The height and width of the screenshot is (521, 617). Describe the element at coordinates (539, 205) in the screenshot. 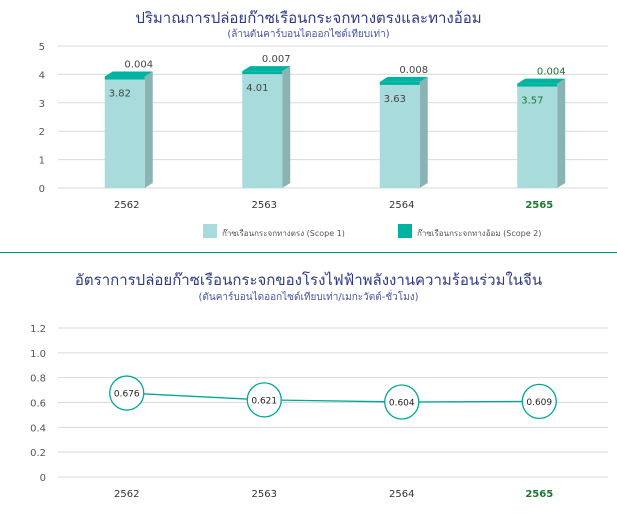

I see `bar-x-tick-label: 2565` at that location.